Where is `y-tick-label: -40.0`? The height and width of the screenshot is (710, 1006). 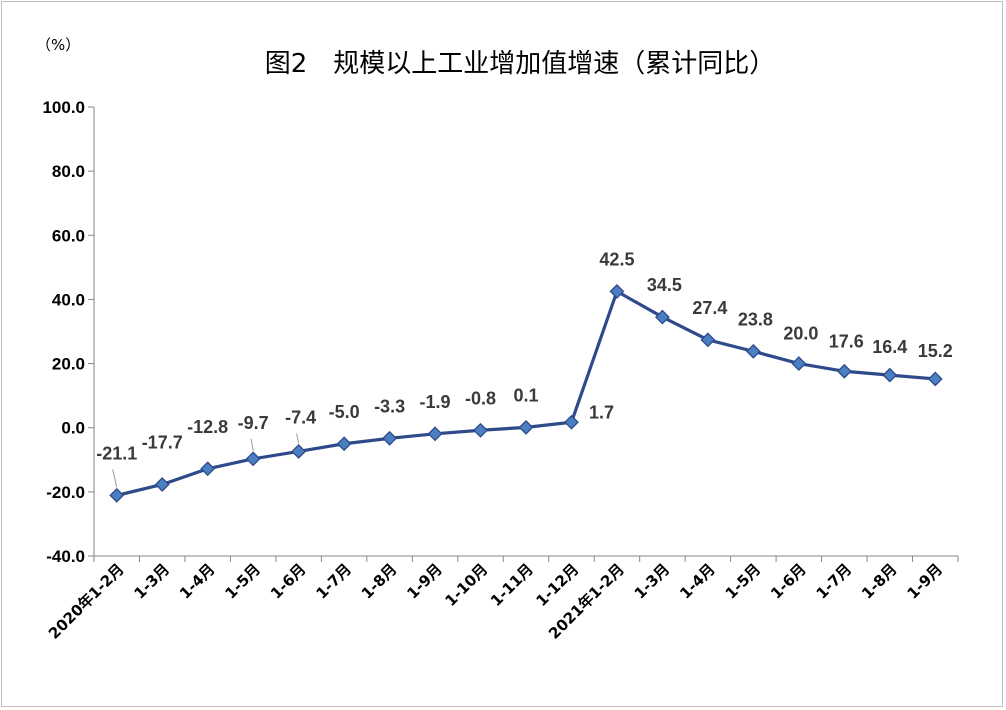 y-tick-label: -40.0 is located at coordinates (65, 556).